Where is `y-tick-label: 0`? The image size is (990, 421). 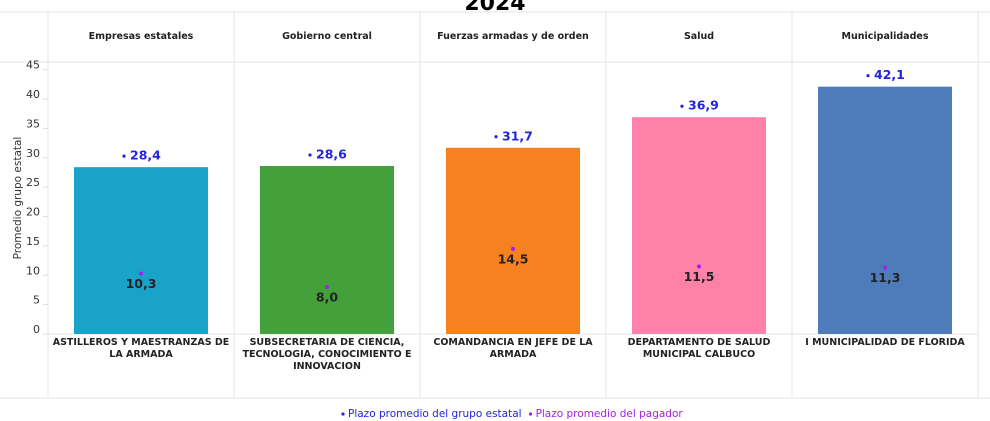
y-tick-label: 0 is located at coordinates (36, 329).